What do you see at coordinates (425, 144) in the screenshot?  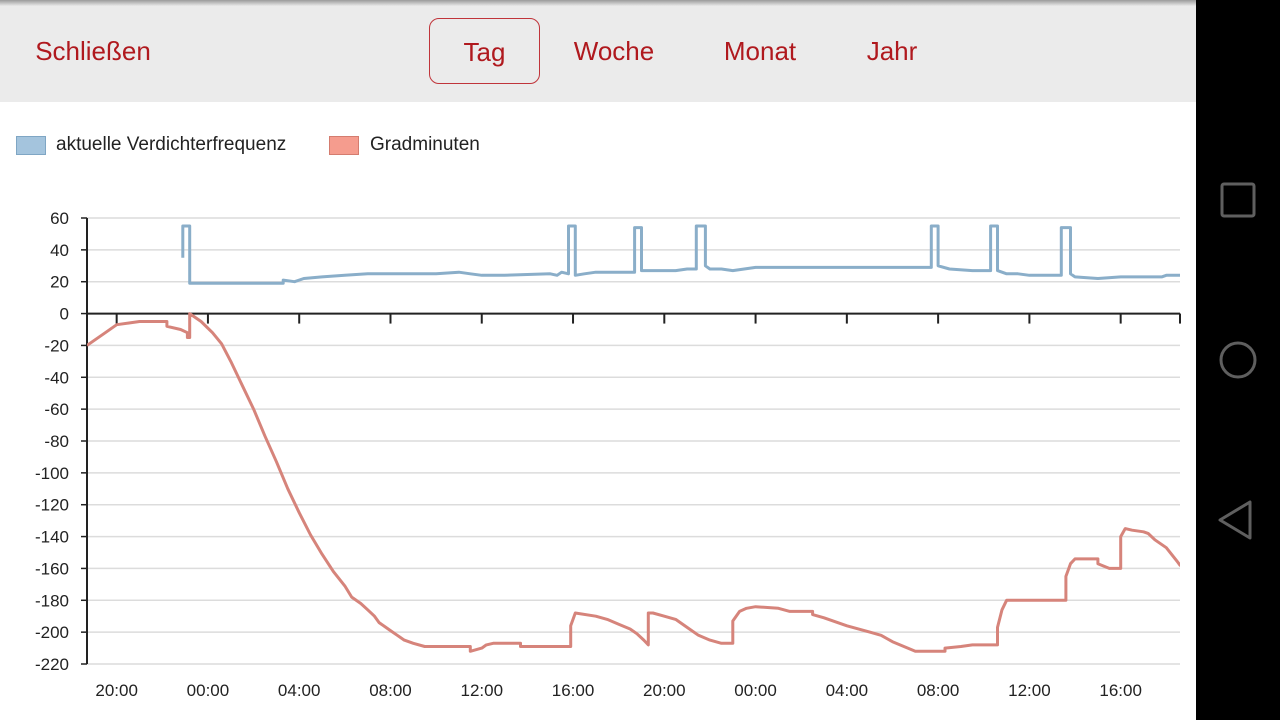 I see `legend-label-degree-minutes: Gradminuten` at bounding box center [425, 144].